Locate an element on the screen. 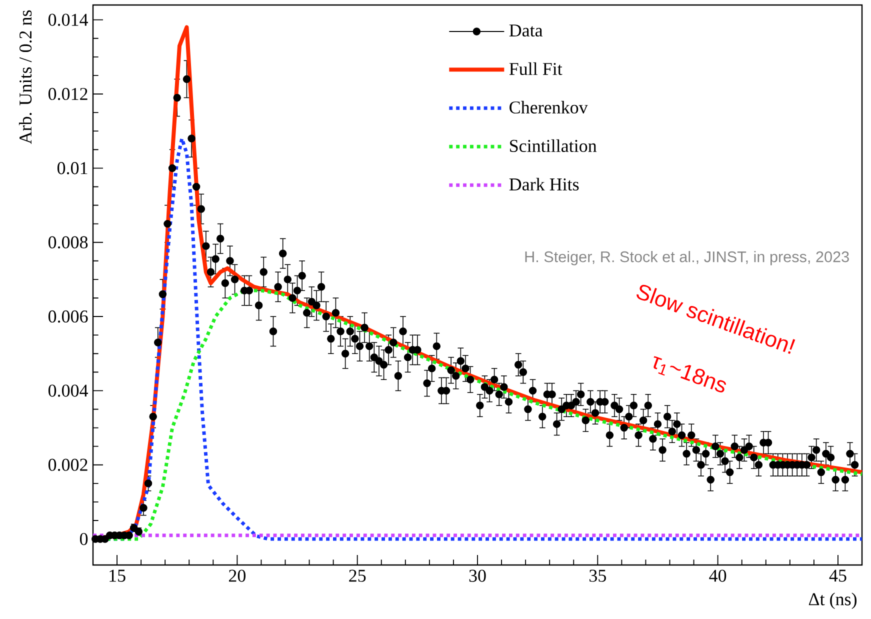 The image size is (871, 619). y-tick-label: 0.004 is located at coordinates (68, 390).